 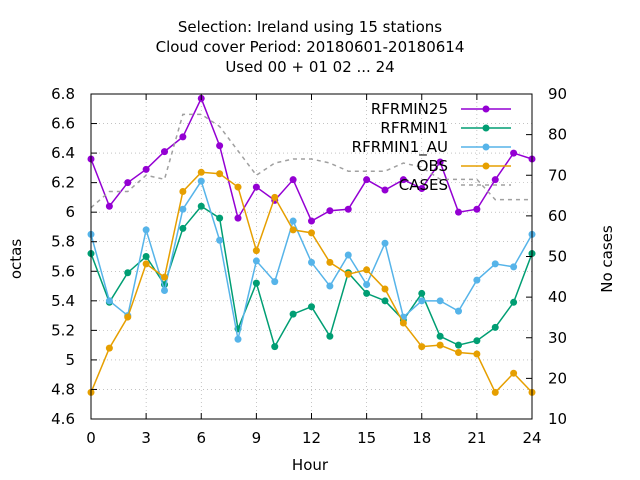 I want to click on legend-label-rfrmin1: RFRMIN1, so click(x=414, y=128).